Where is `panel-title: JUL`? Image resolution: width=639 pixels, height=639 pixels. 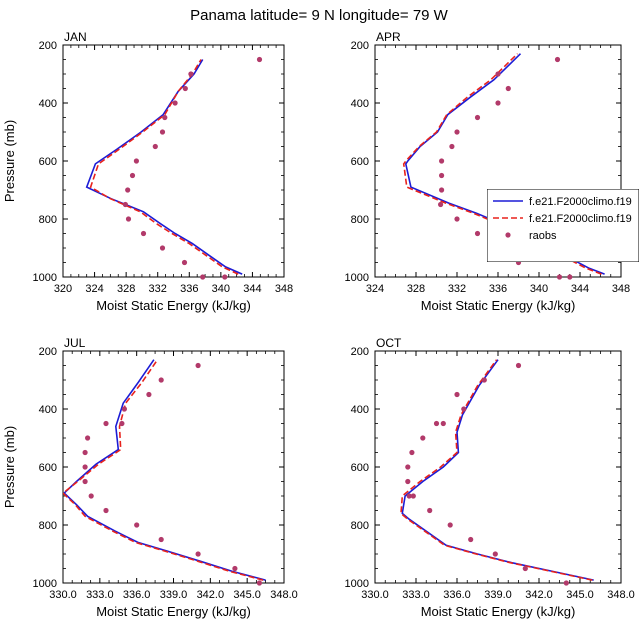 panel-title: JUL is located at coordinates (75, 343).